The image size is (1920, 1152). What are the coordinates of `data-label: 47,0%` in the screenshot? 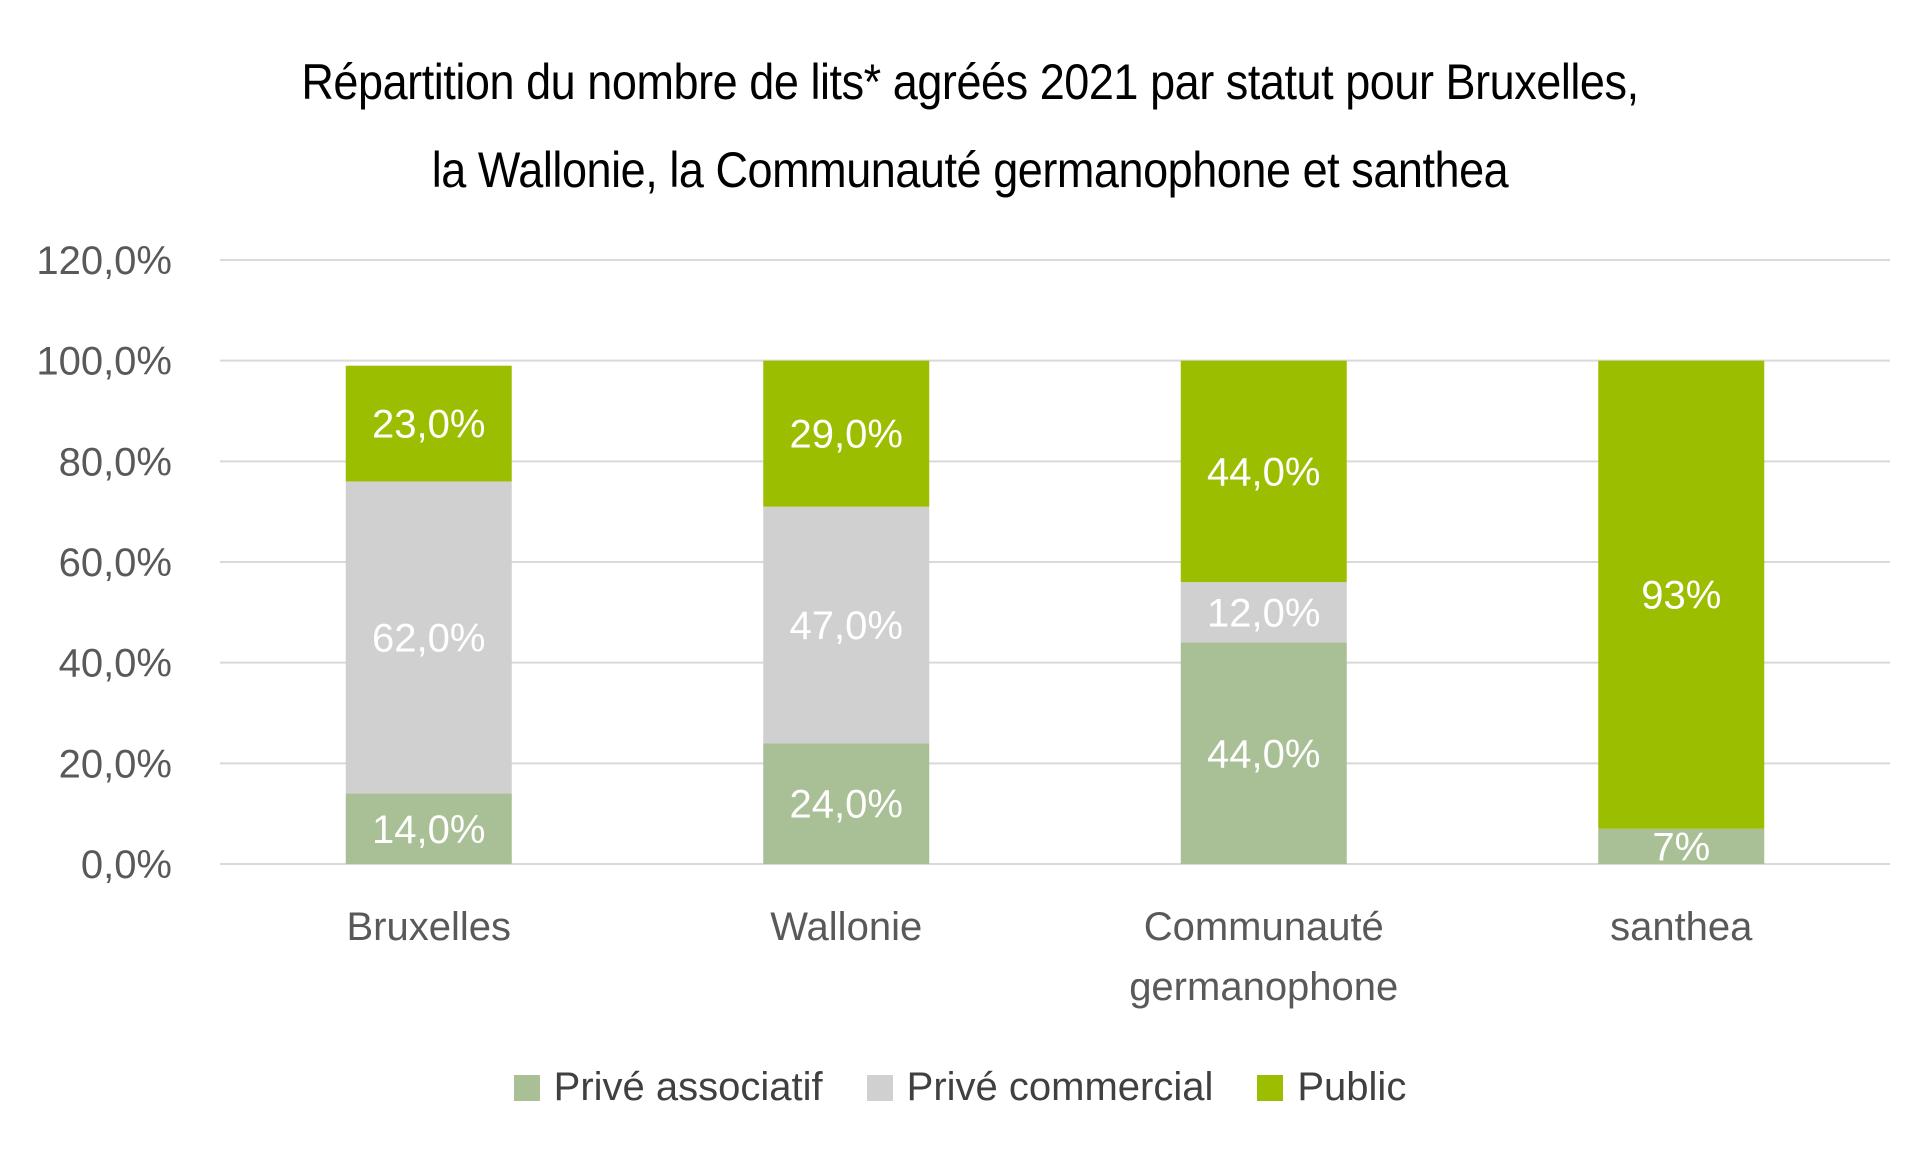 It's located at (846, 626).